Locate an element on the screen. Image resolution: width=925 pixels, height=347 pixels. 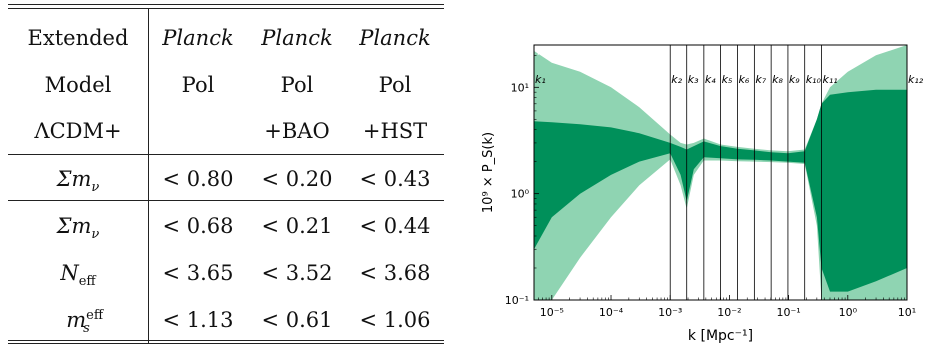
value-cell: < 3.52 is located at coordinates (297, 273).